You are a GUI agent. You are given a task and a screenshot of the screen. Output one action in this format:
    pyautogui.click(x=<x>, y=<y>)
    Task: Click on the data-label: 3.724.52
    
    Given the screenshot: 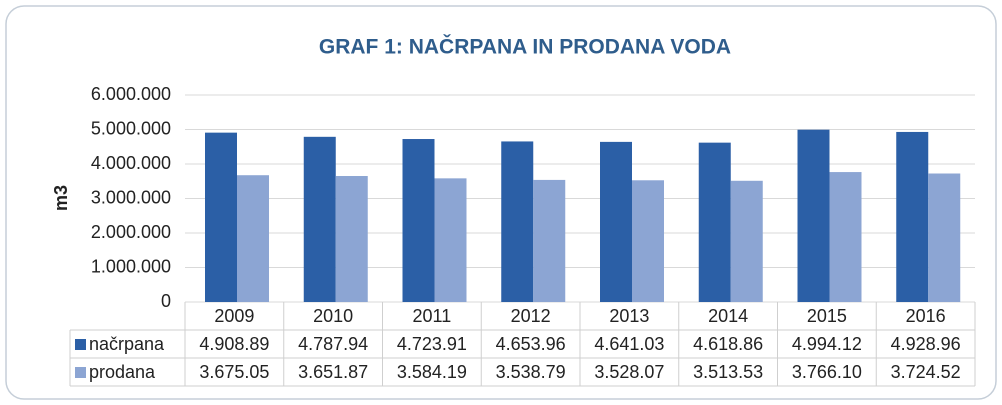 What is the action you would take?
    pyautogui.click(x=926, y=372)
    